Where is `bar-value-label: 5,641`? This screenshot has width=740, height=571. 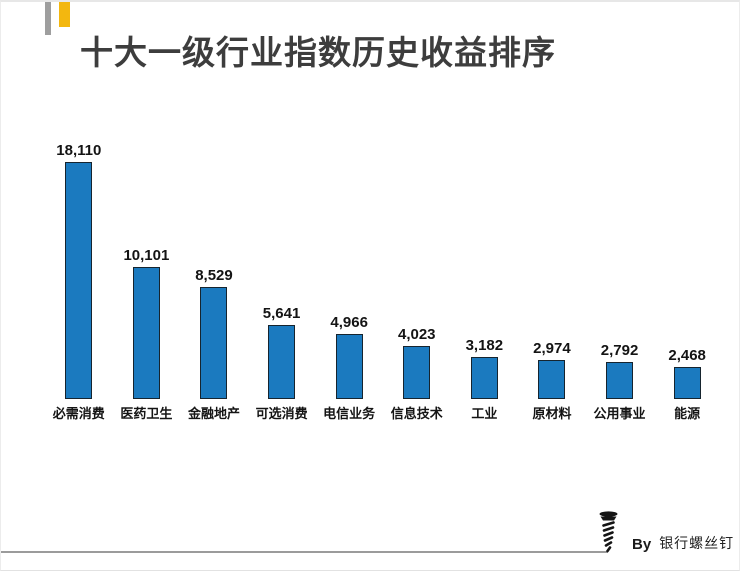 bar-value-label: 5,641 is located at coordinates (281, 313).